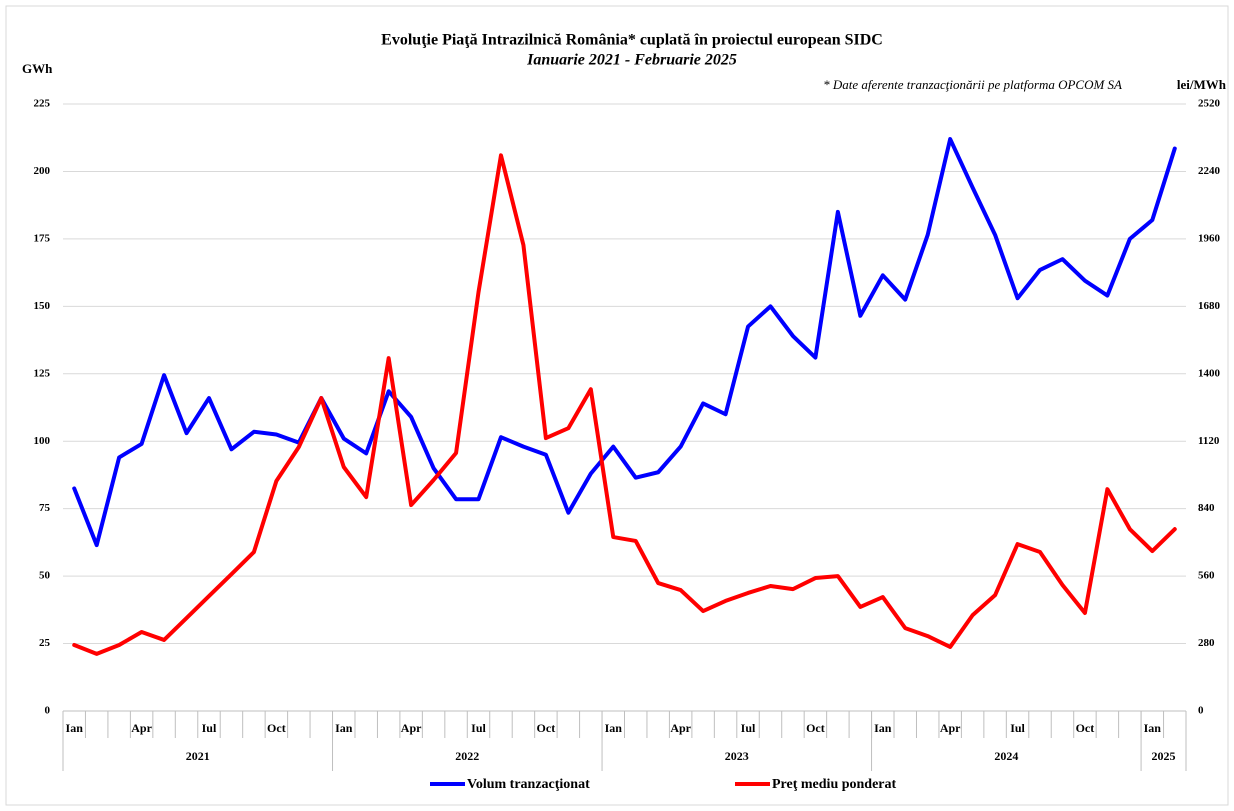 This screenshot has height=811, width=1234. I want to click on y2-tick-label: 280, so click(1206, 643).